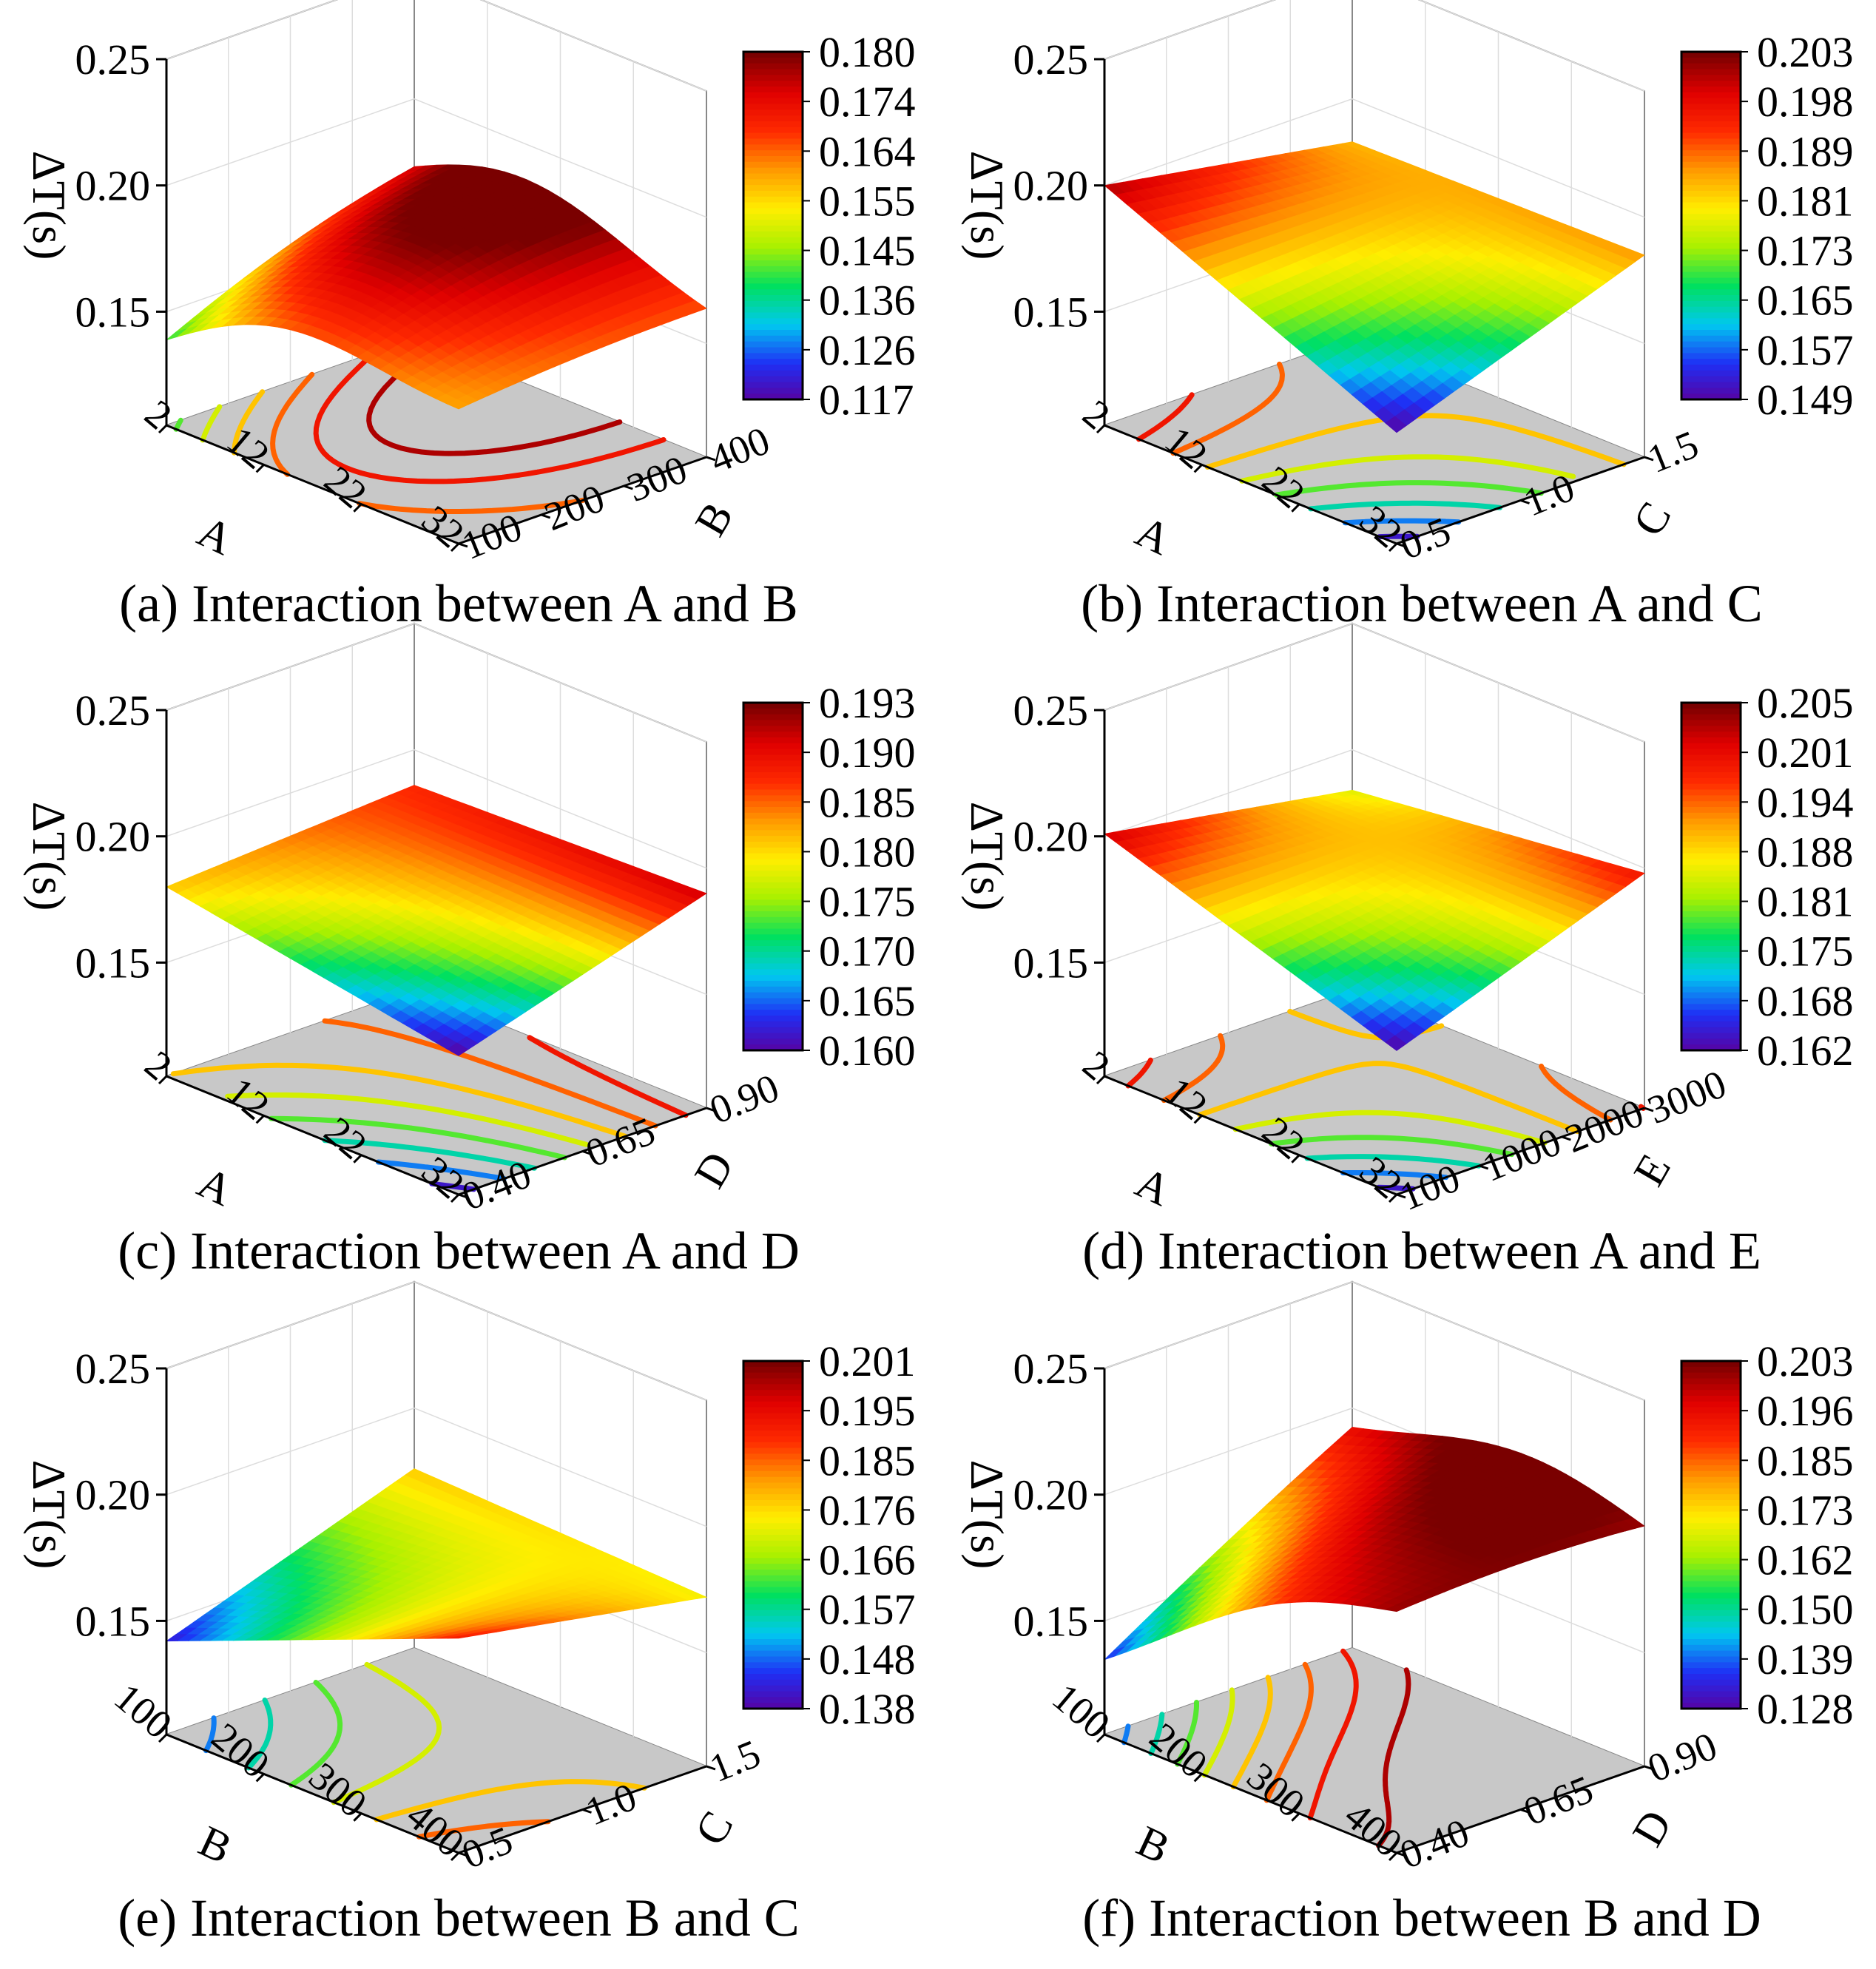 The image size is (1876, 1969). What do you see at coordinates (457, 1637) in the screenshot?
I see `surface-cell` at bounding box center [457, 1637].